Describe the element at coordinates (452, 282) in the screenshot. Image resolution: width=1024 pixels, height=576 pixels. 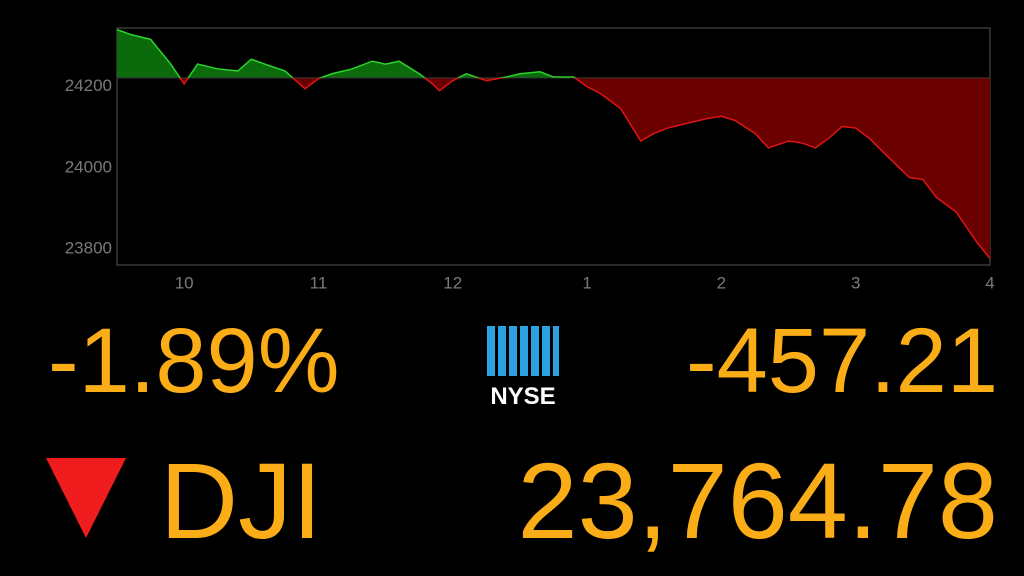
I see `x-tick-label: 12` at that location.